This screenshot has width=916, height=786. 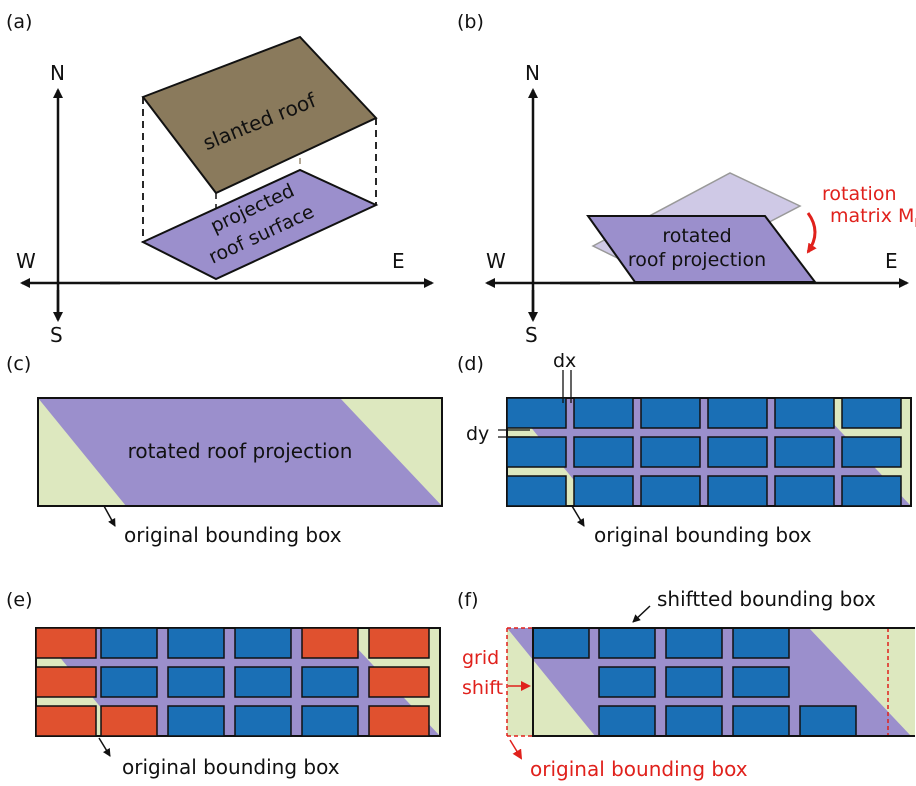 I want to click on rotated-roof-projection, so click(x=702, y=249).